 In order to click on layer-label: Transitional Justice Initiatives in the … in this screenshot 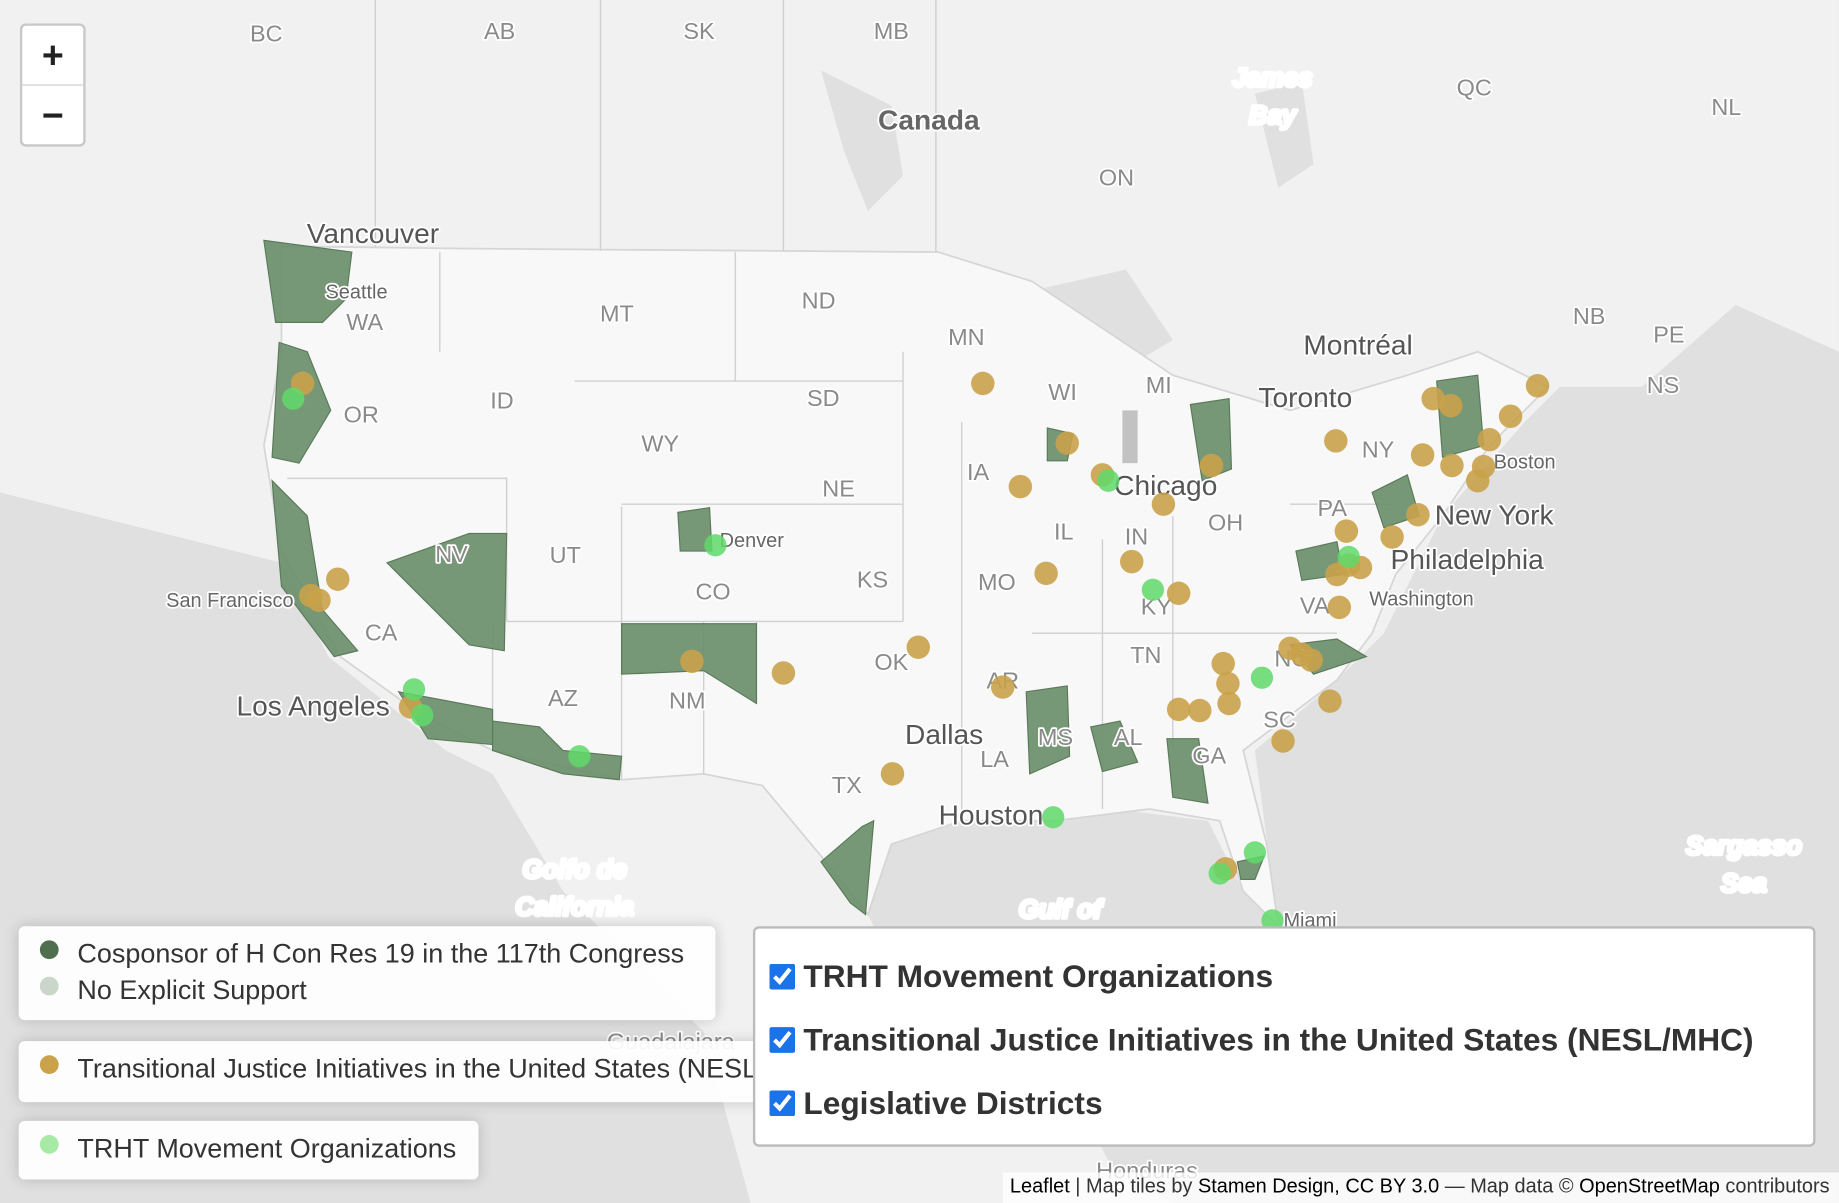, I will do `click(1278, 1039)`.